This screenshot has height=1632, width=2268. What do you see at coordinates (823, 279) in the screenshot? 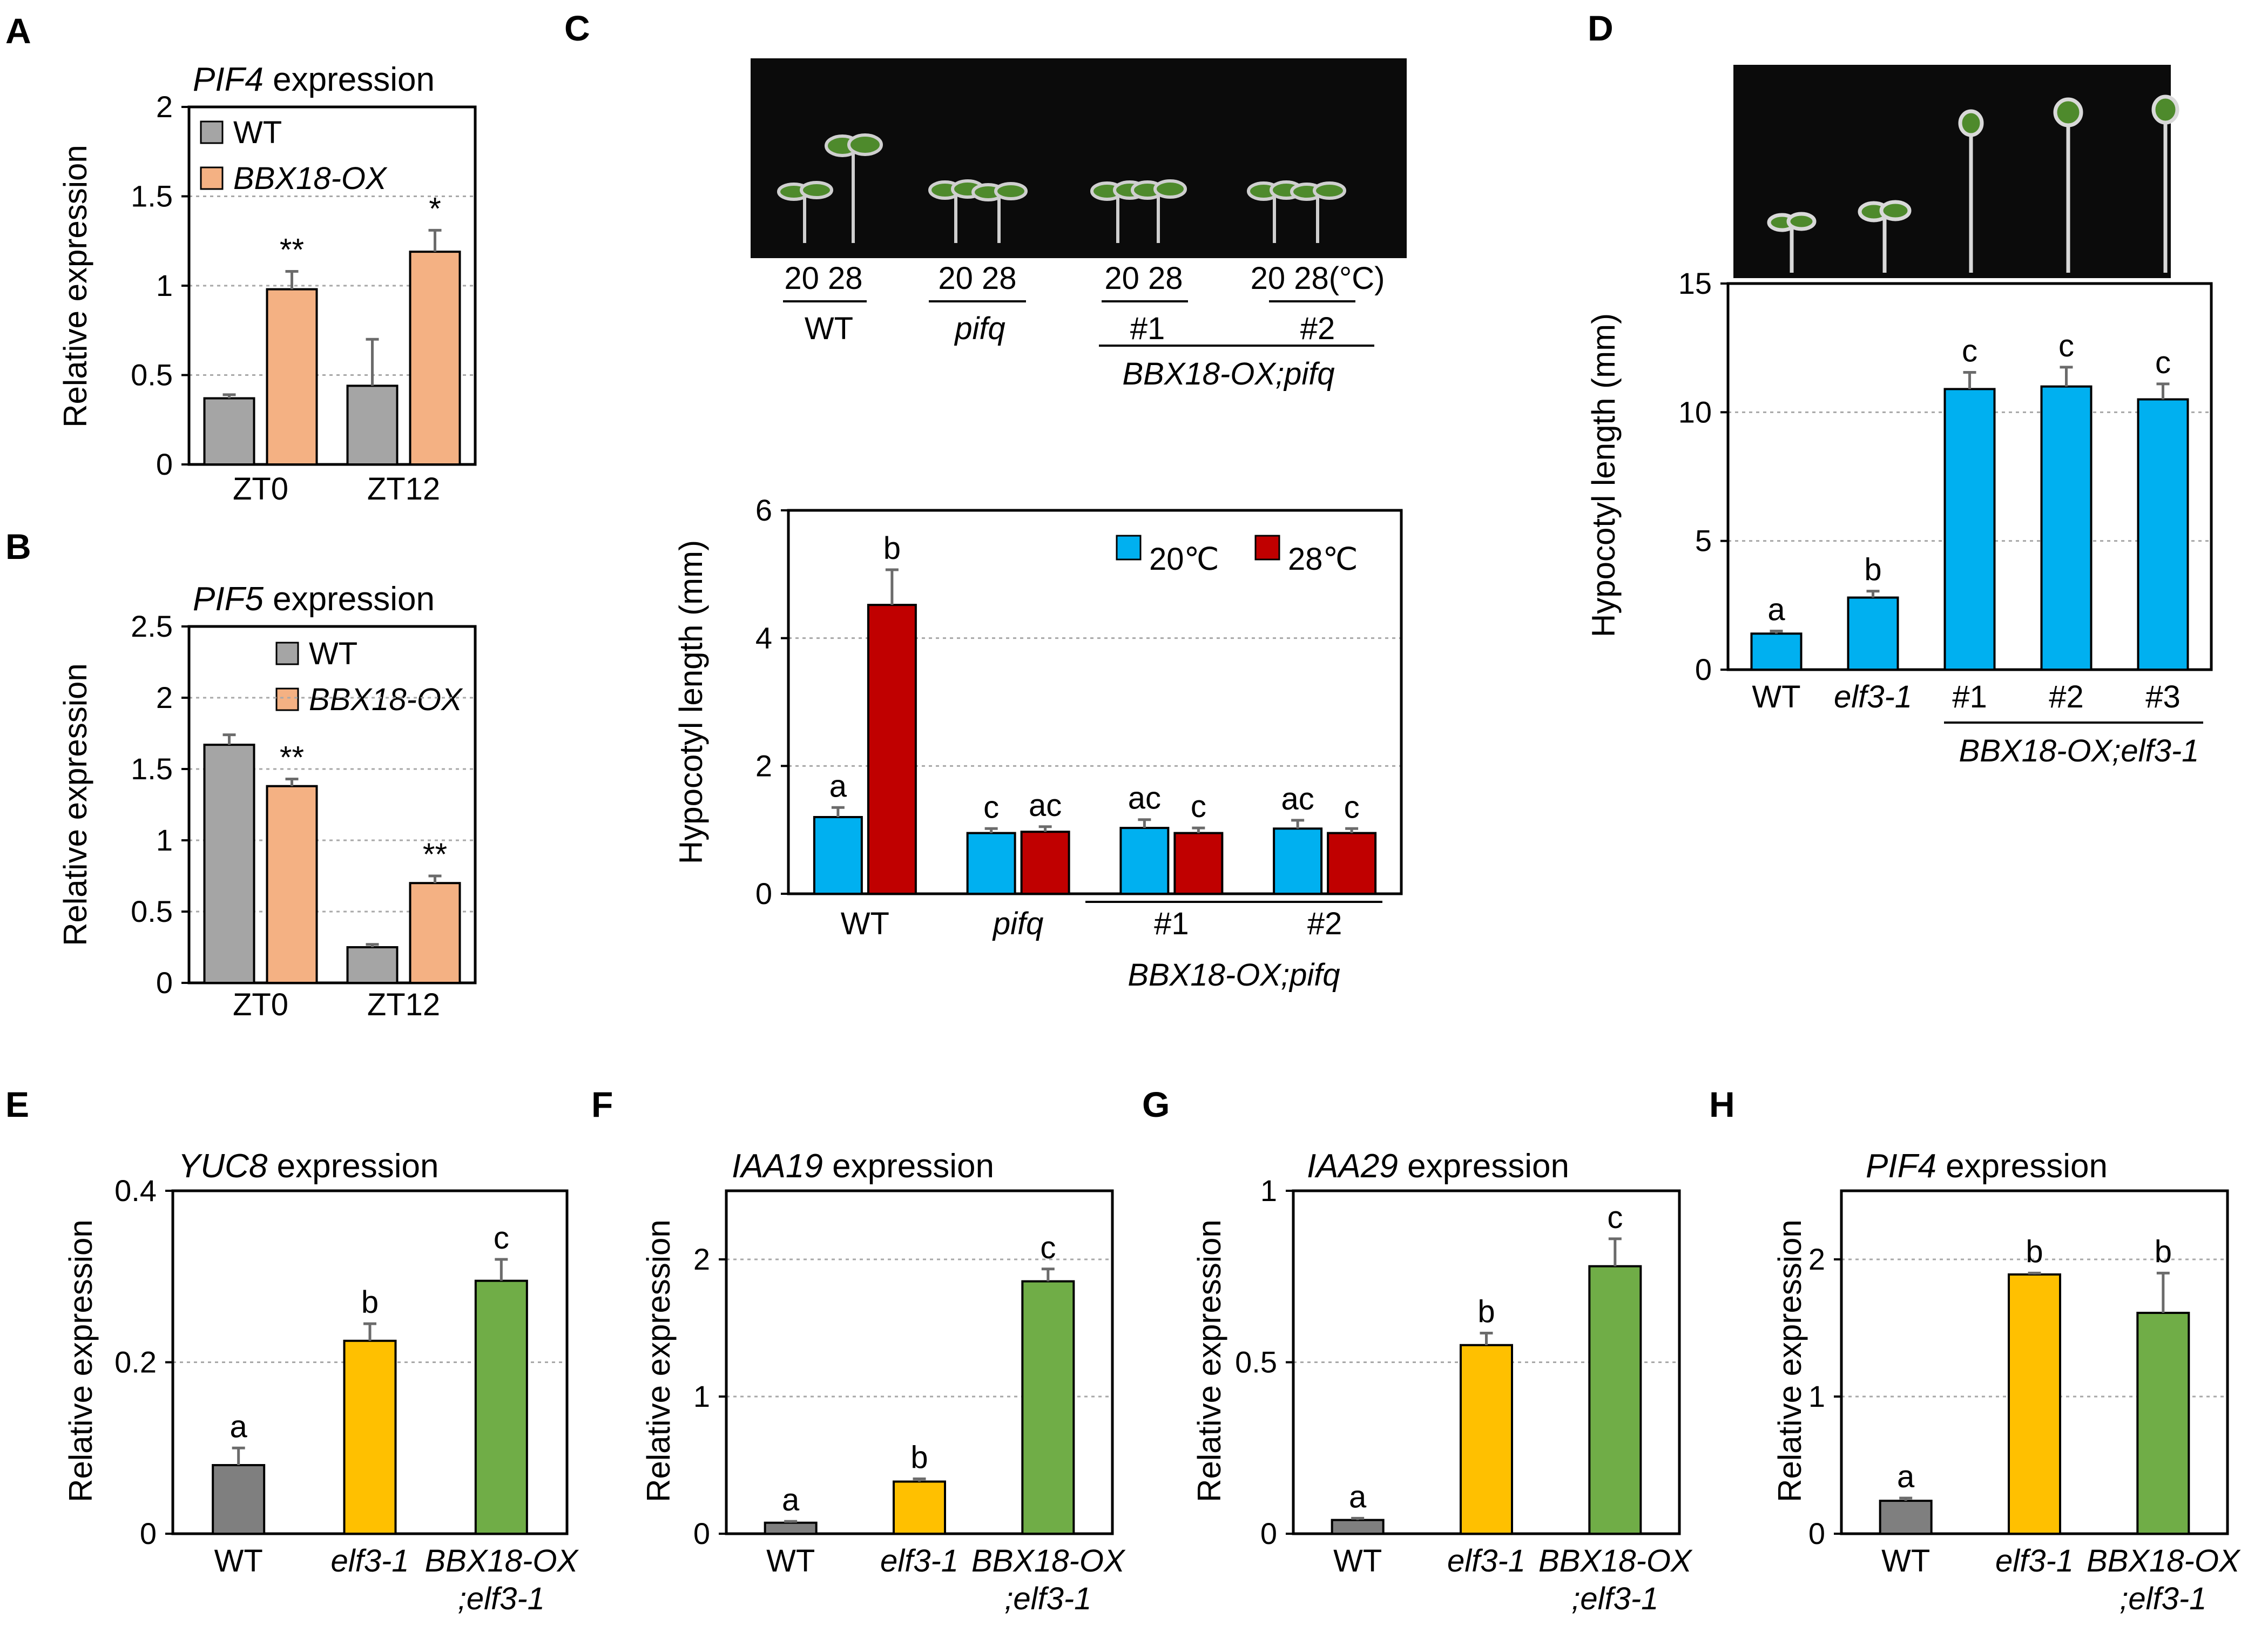
I see `photo-temps-wt: 20 28` at bounding box center [823, 279].